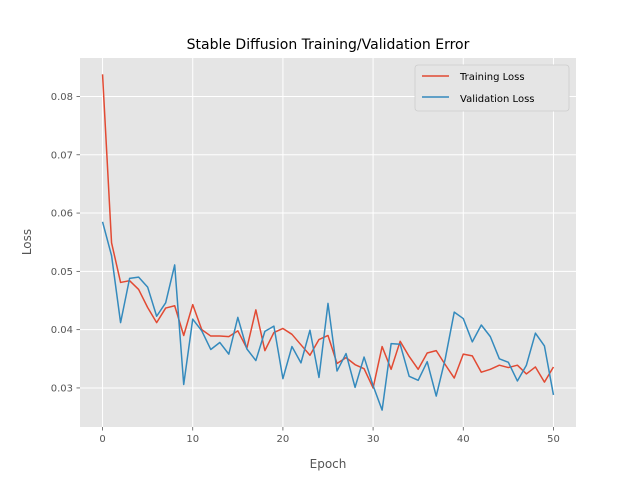 The image size is (640, 480). Describe the element at coordinates (497, 99) in the screenshot. I see `legend-label-validation-loss: Validation Loss` at that location.